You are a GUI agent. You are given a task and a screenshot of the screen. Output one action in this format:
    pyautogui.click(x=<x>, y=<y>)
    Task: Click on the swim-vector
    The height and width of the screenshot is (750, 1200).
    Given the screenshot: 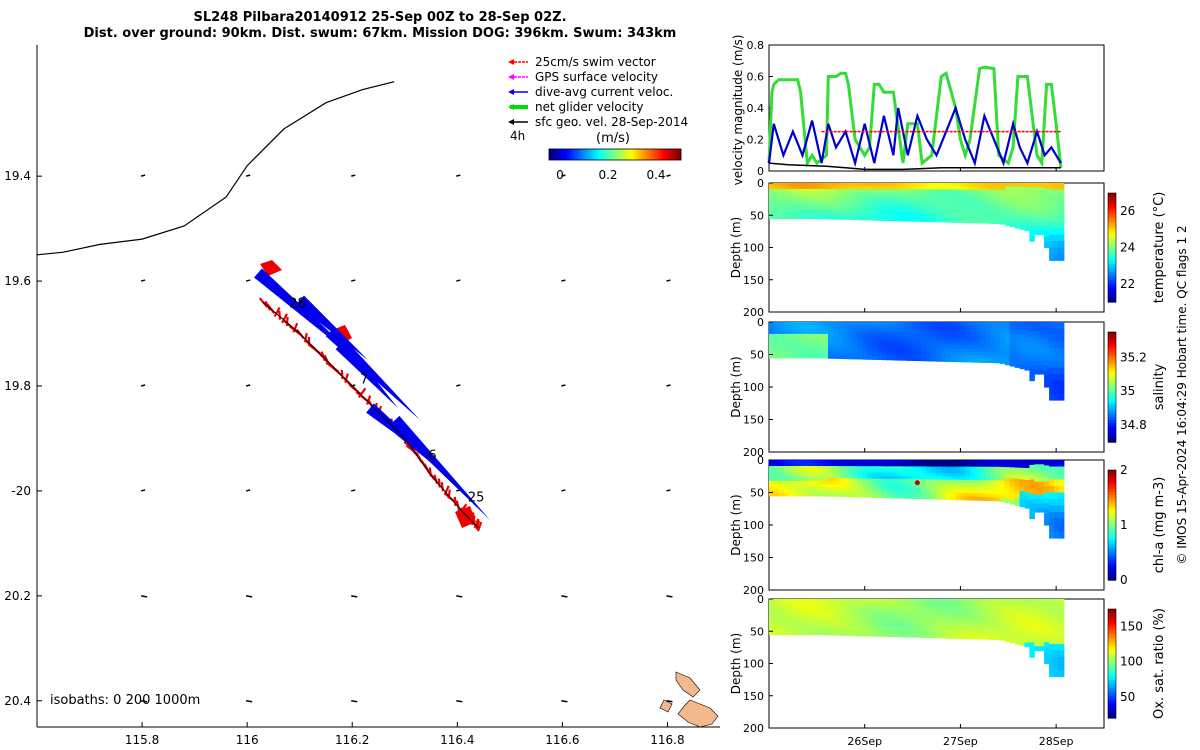 What is the action you would take?
    pyautogui.click(x=465, y=517)
    